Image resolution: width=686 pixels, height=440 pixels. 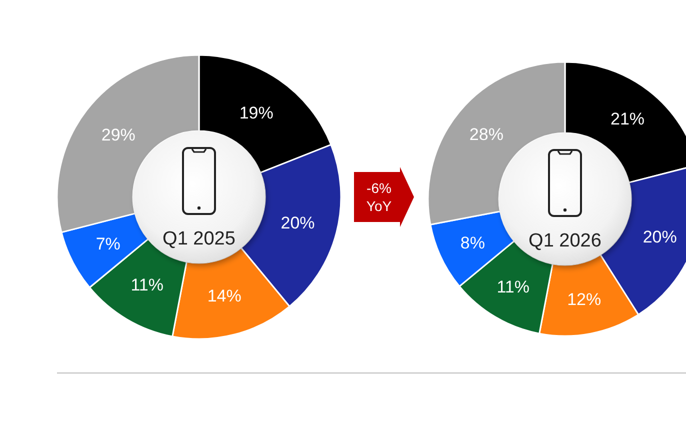 What do you see at coordinates (565, 241) in the screenshot?
I see `text: Q1 2026` at bounding box center [565, 241].